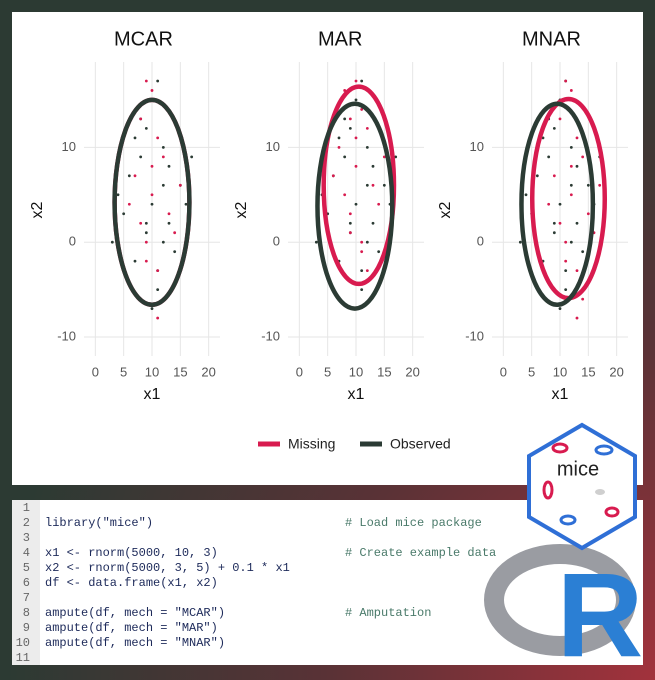 This screenshot has height=680, width=655. I want to click on ellipse, so click(355, 206).